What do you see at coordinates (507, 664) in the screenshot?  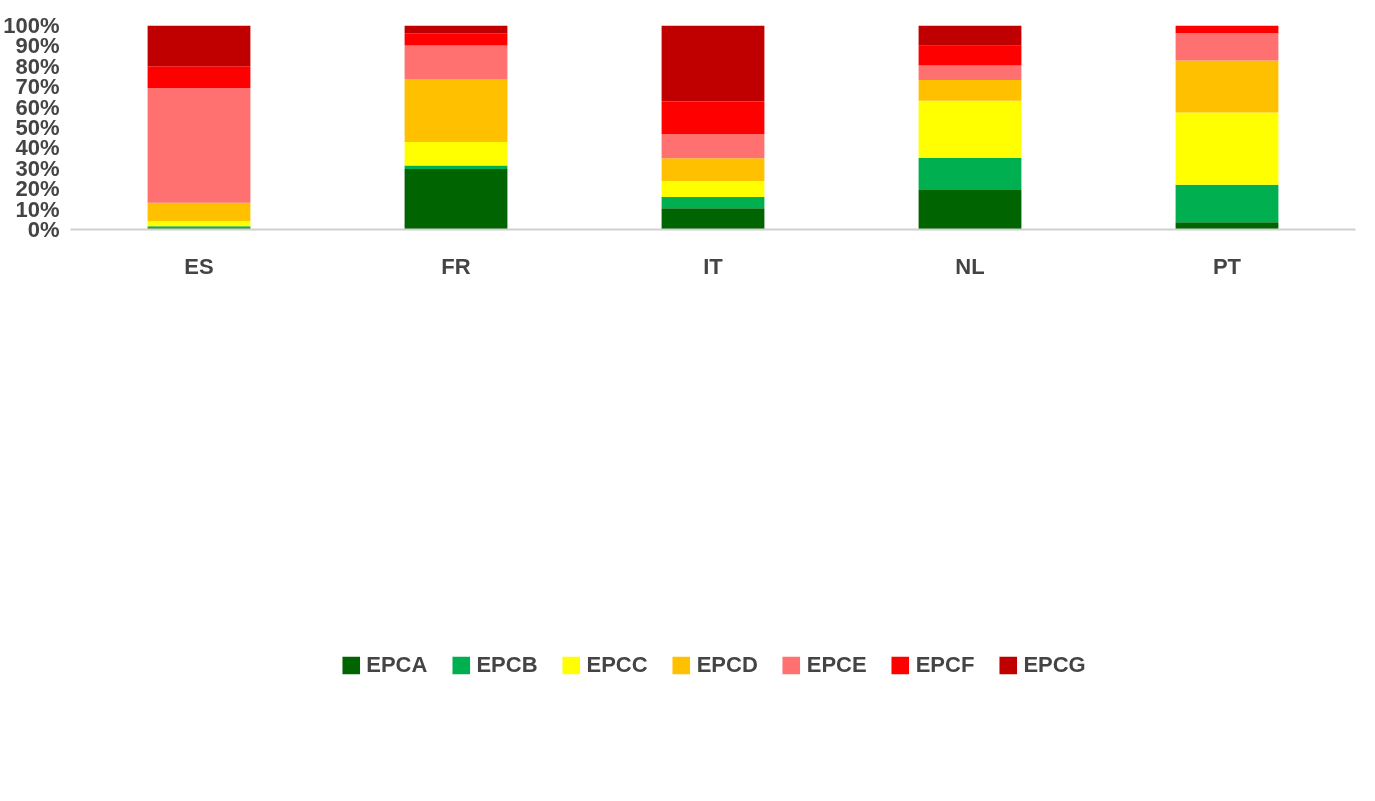 I see `legend-label: EPCB` at bounding box center [507, 664].